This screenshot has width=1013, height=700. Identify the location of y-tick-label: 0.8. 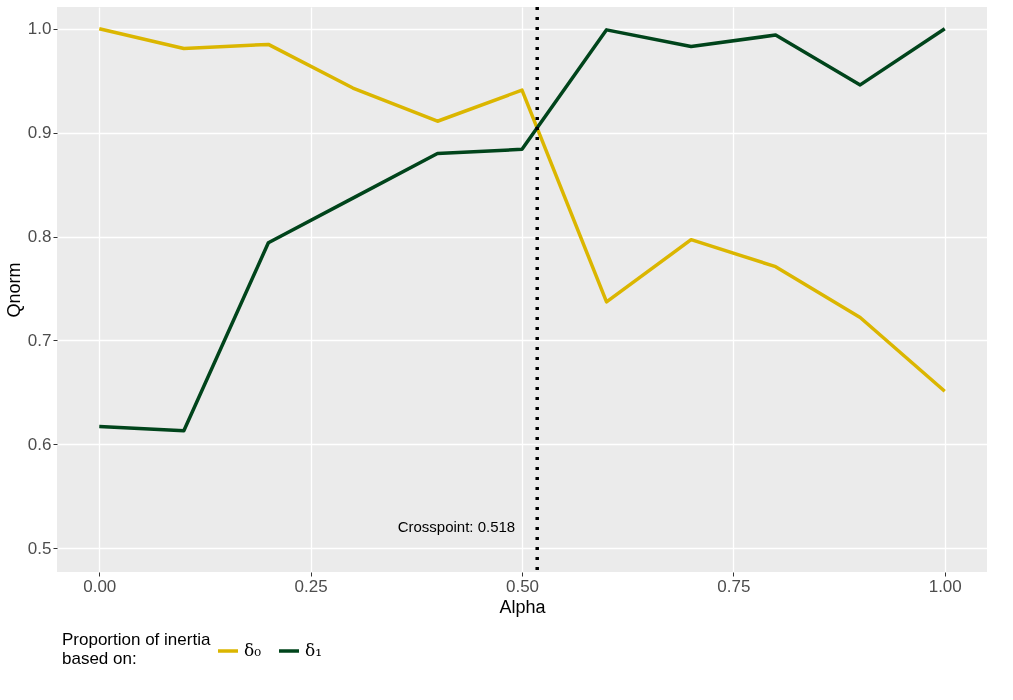
(39, 237).